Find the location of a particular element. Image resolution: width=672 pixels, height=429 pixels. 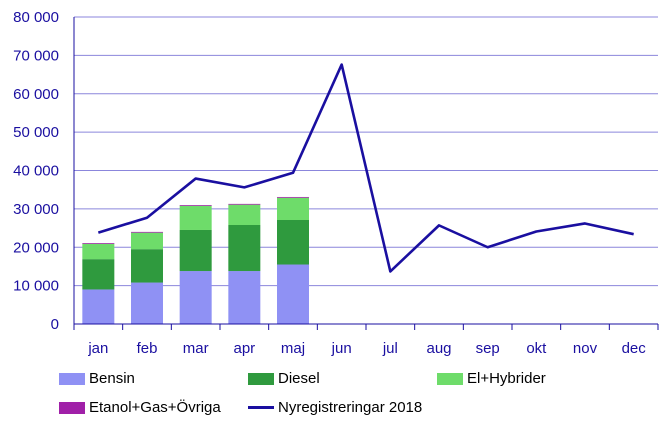

x-tick-label: aug is located at coordinates (438, 348).